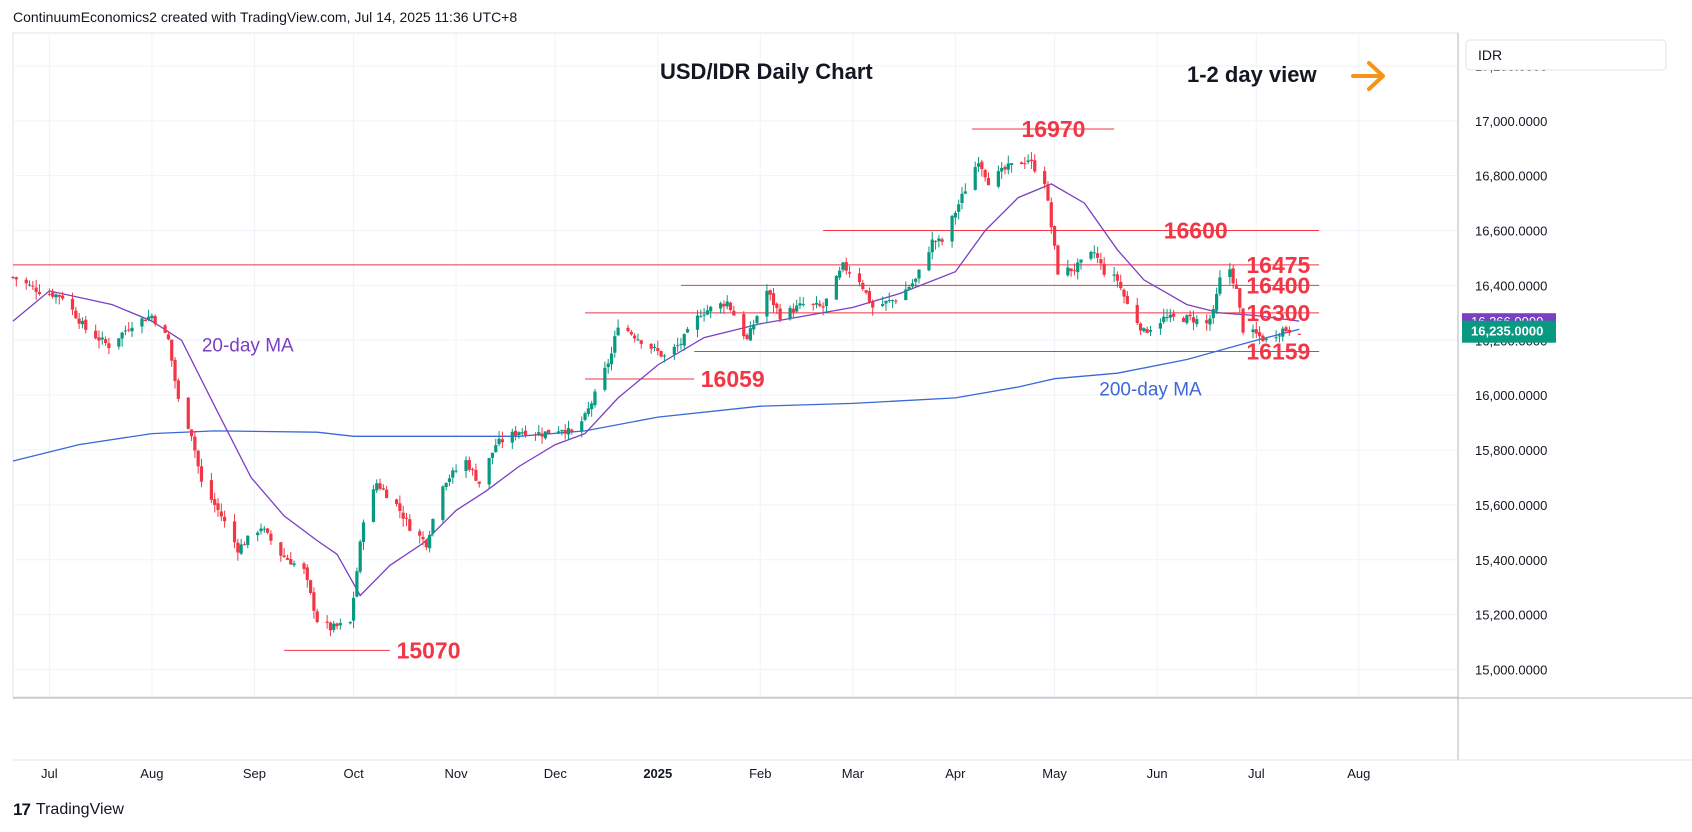 The width and height of the screenshot is (1692, 832). Describe the element at coordinates (556, 773) in the screenshot. I see `x-tick-label: Dec` at that location.